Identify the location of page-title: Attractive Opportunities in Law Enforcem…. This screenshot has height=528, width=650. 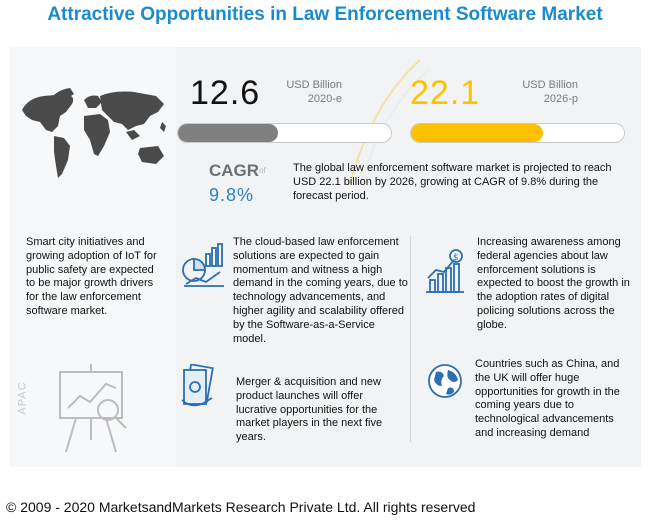
(325, 14).